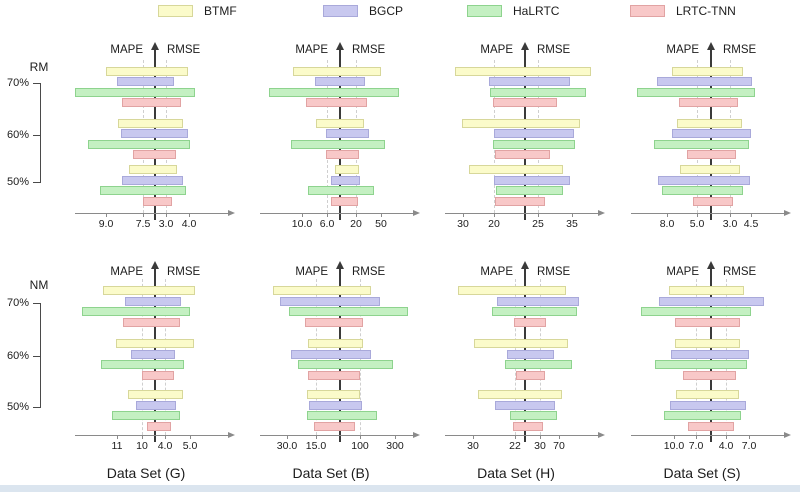 This screenshot has width=800, height=492. What do you see at coordinates (532, 180) in the screenshot?
I see `bar-rm-h-50-bgcp` at bounding box center [532, 180].